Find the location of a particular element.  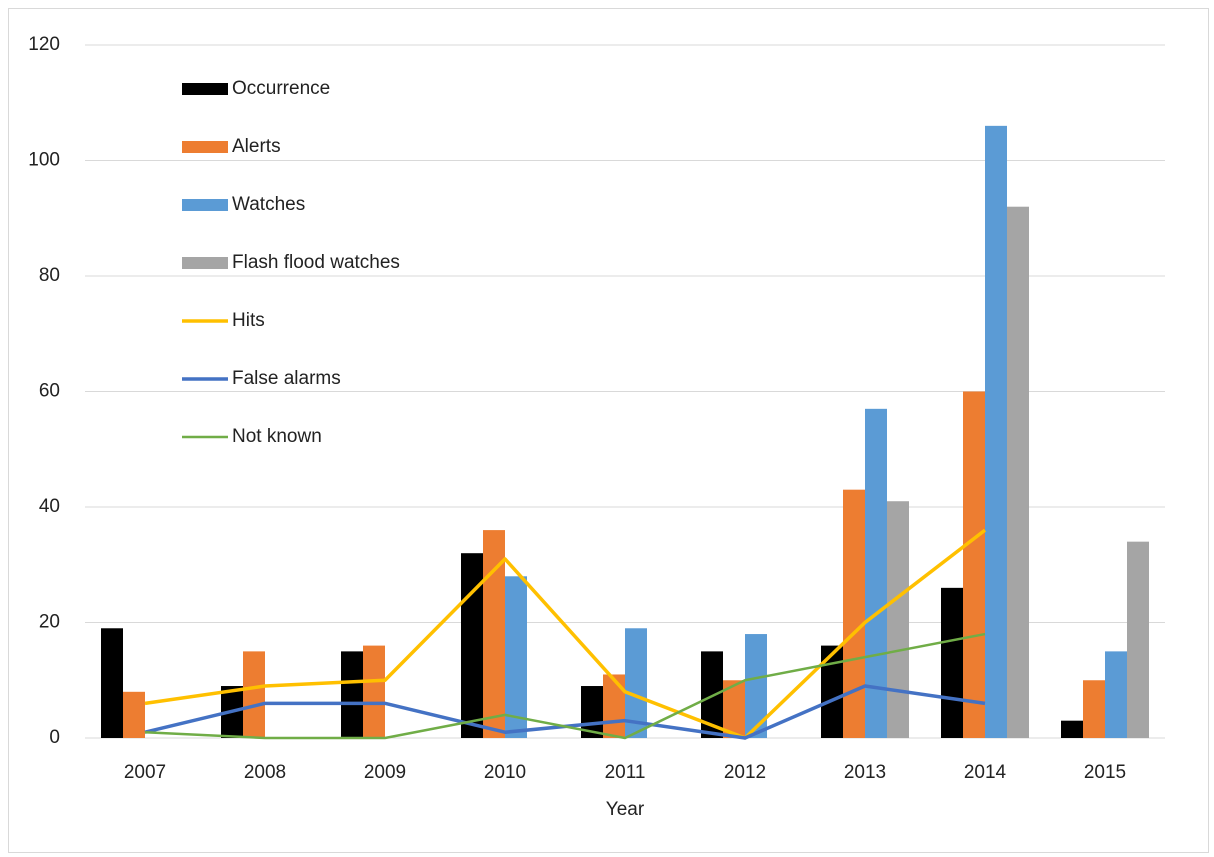

y-tick-label: 100 is located at coordinates (44, 160).